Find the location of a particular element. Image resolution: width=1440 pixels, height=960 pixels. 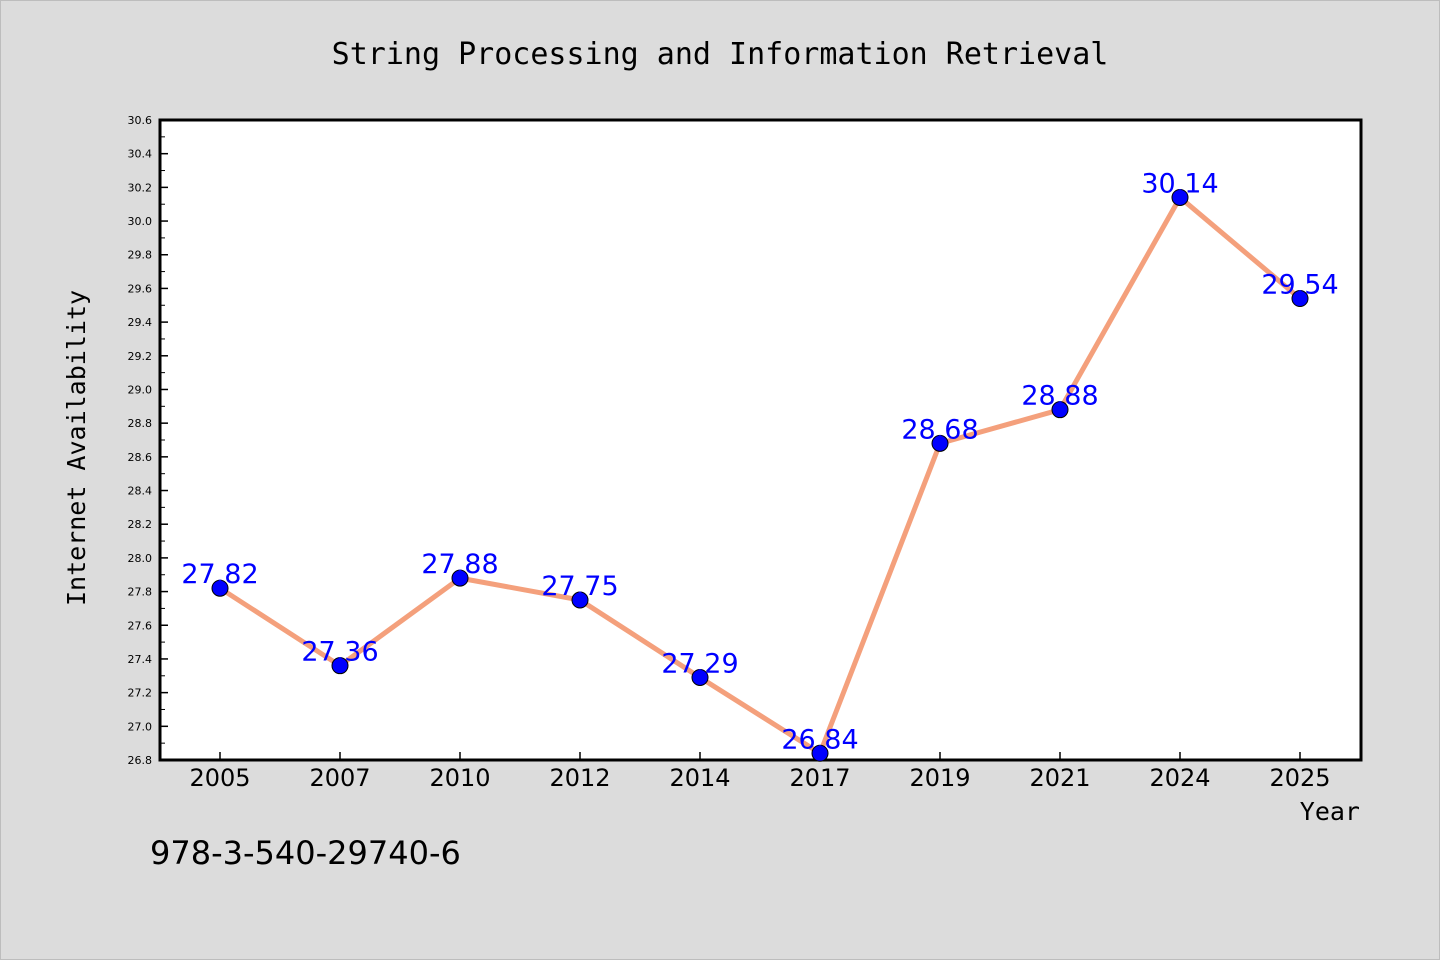

data-label: 29.54 is located at coordinates (1299, 285).